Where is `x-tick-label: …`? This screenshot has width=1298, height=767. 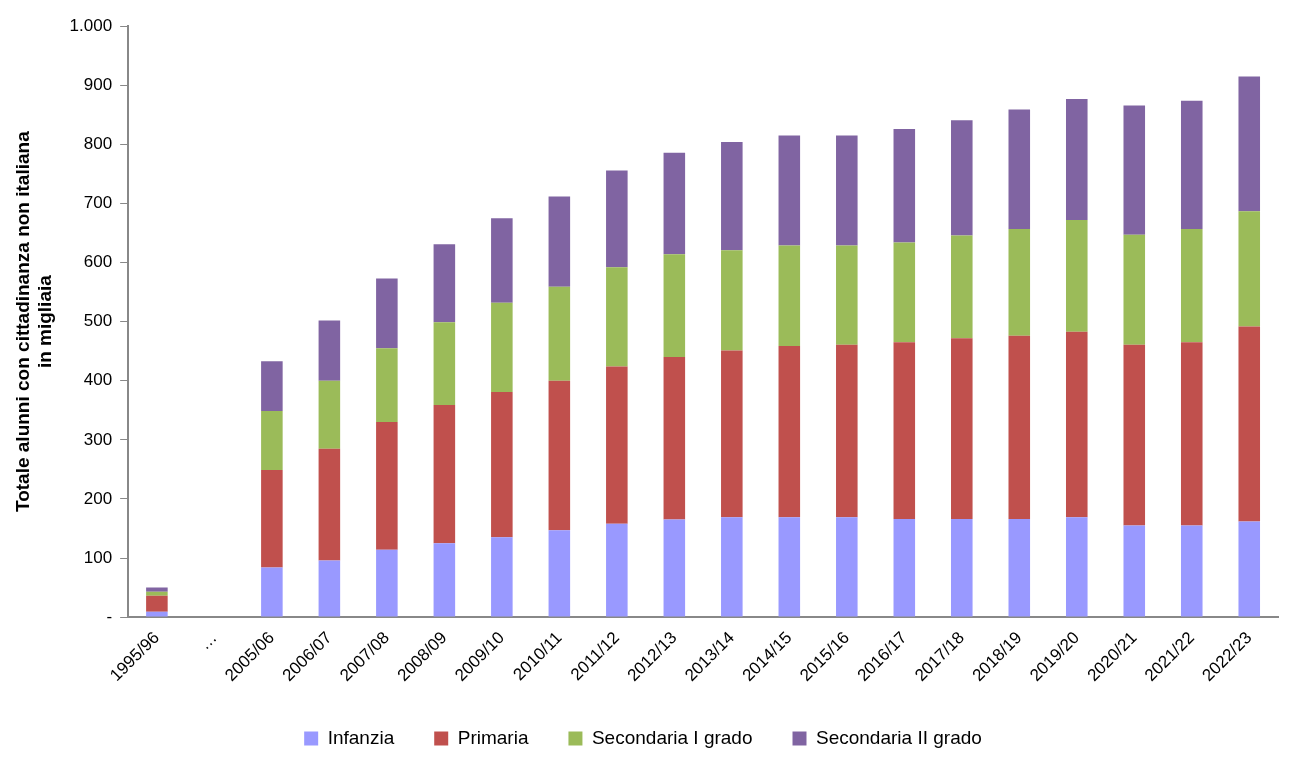
x-tick-label: … is located at coordinates (208, 641).